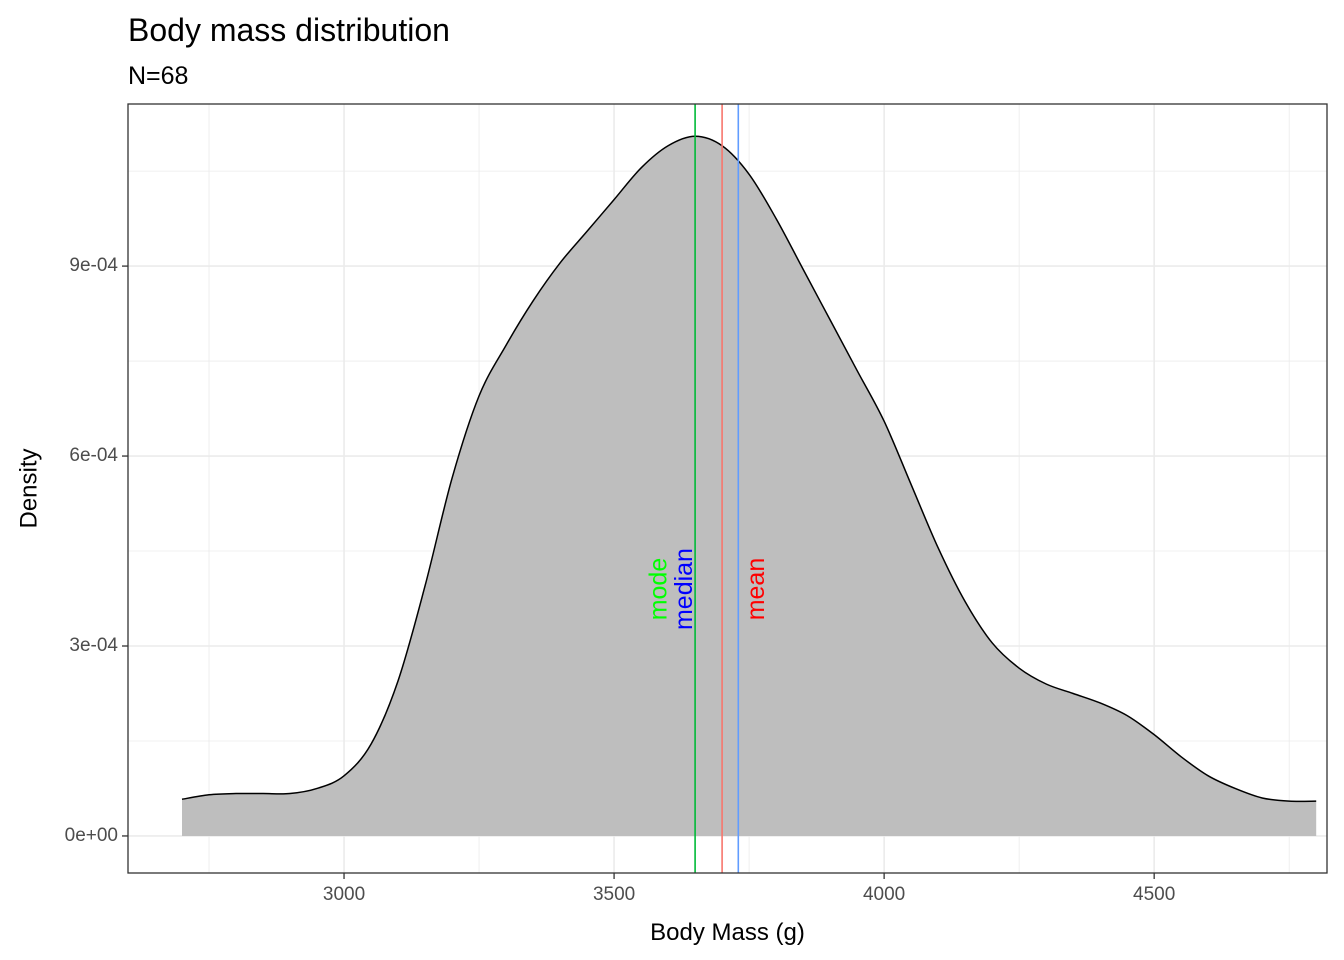 Image resolution: width=1344 pixels, height=960 pixels. What do you see at coordinates (344, 894) in the screenshot?
I see `x-tick-label: 3000` at bounding box center [344, 894].